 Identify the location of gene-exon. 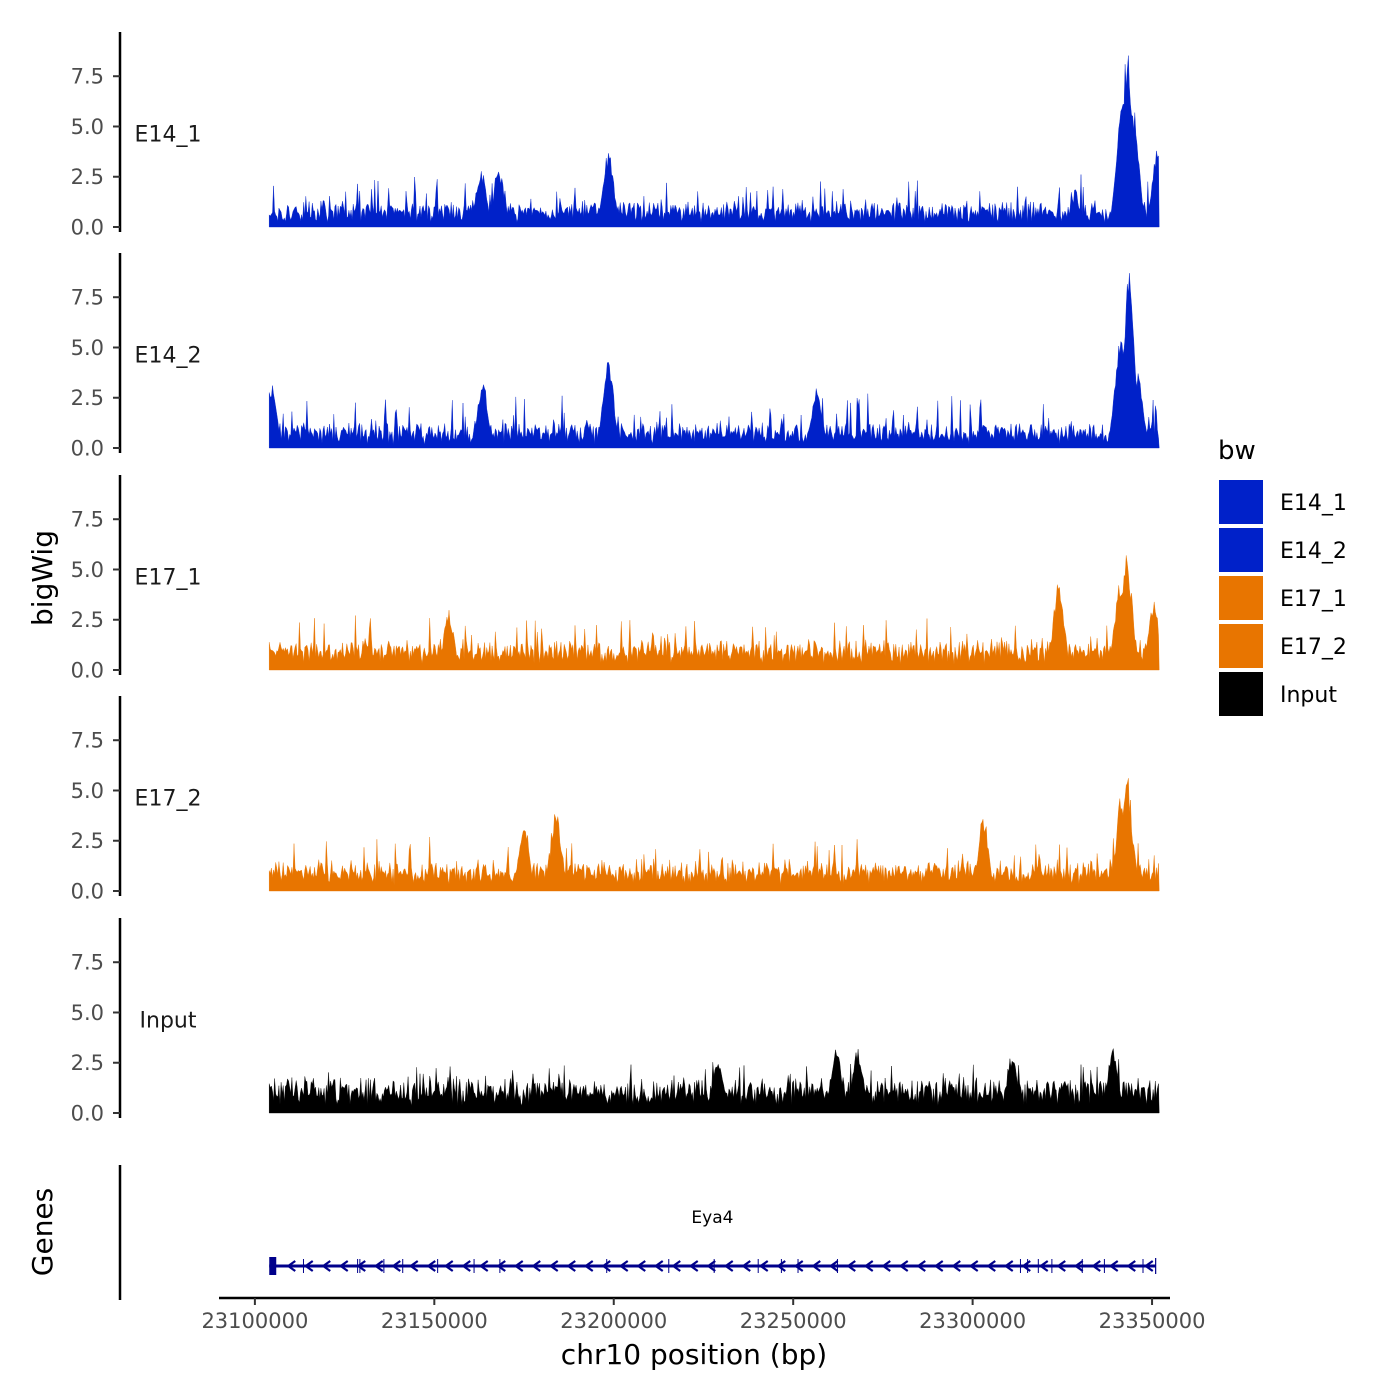
(273, 1266).